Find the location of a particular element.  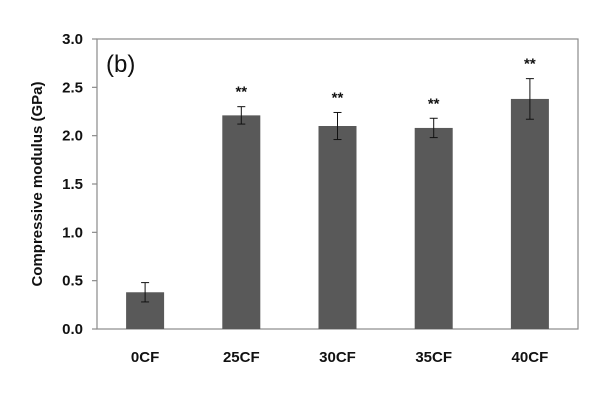

x-tick-label: 25CF is located at coordinates (241, 357).